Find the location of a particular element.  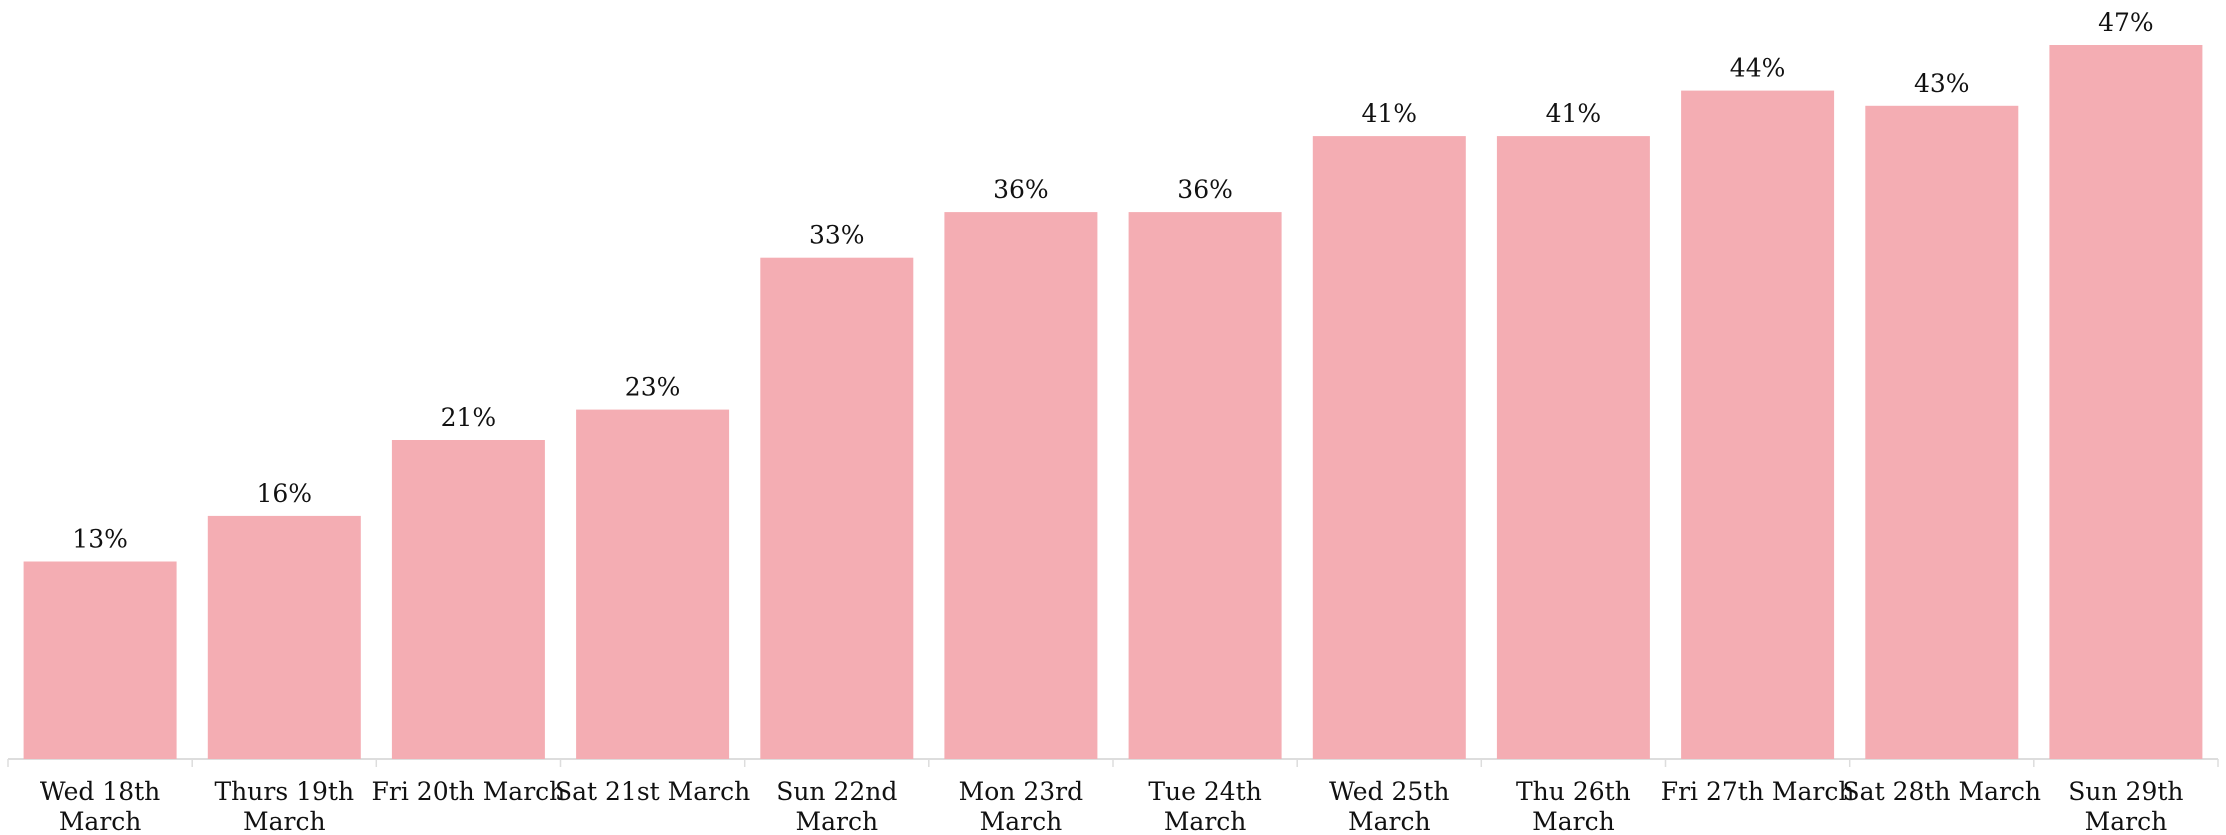

x-tick-label-10: Fri 27th March is located at coordinates (1758, 791).